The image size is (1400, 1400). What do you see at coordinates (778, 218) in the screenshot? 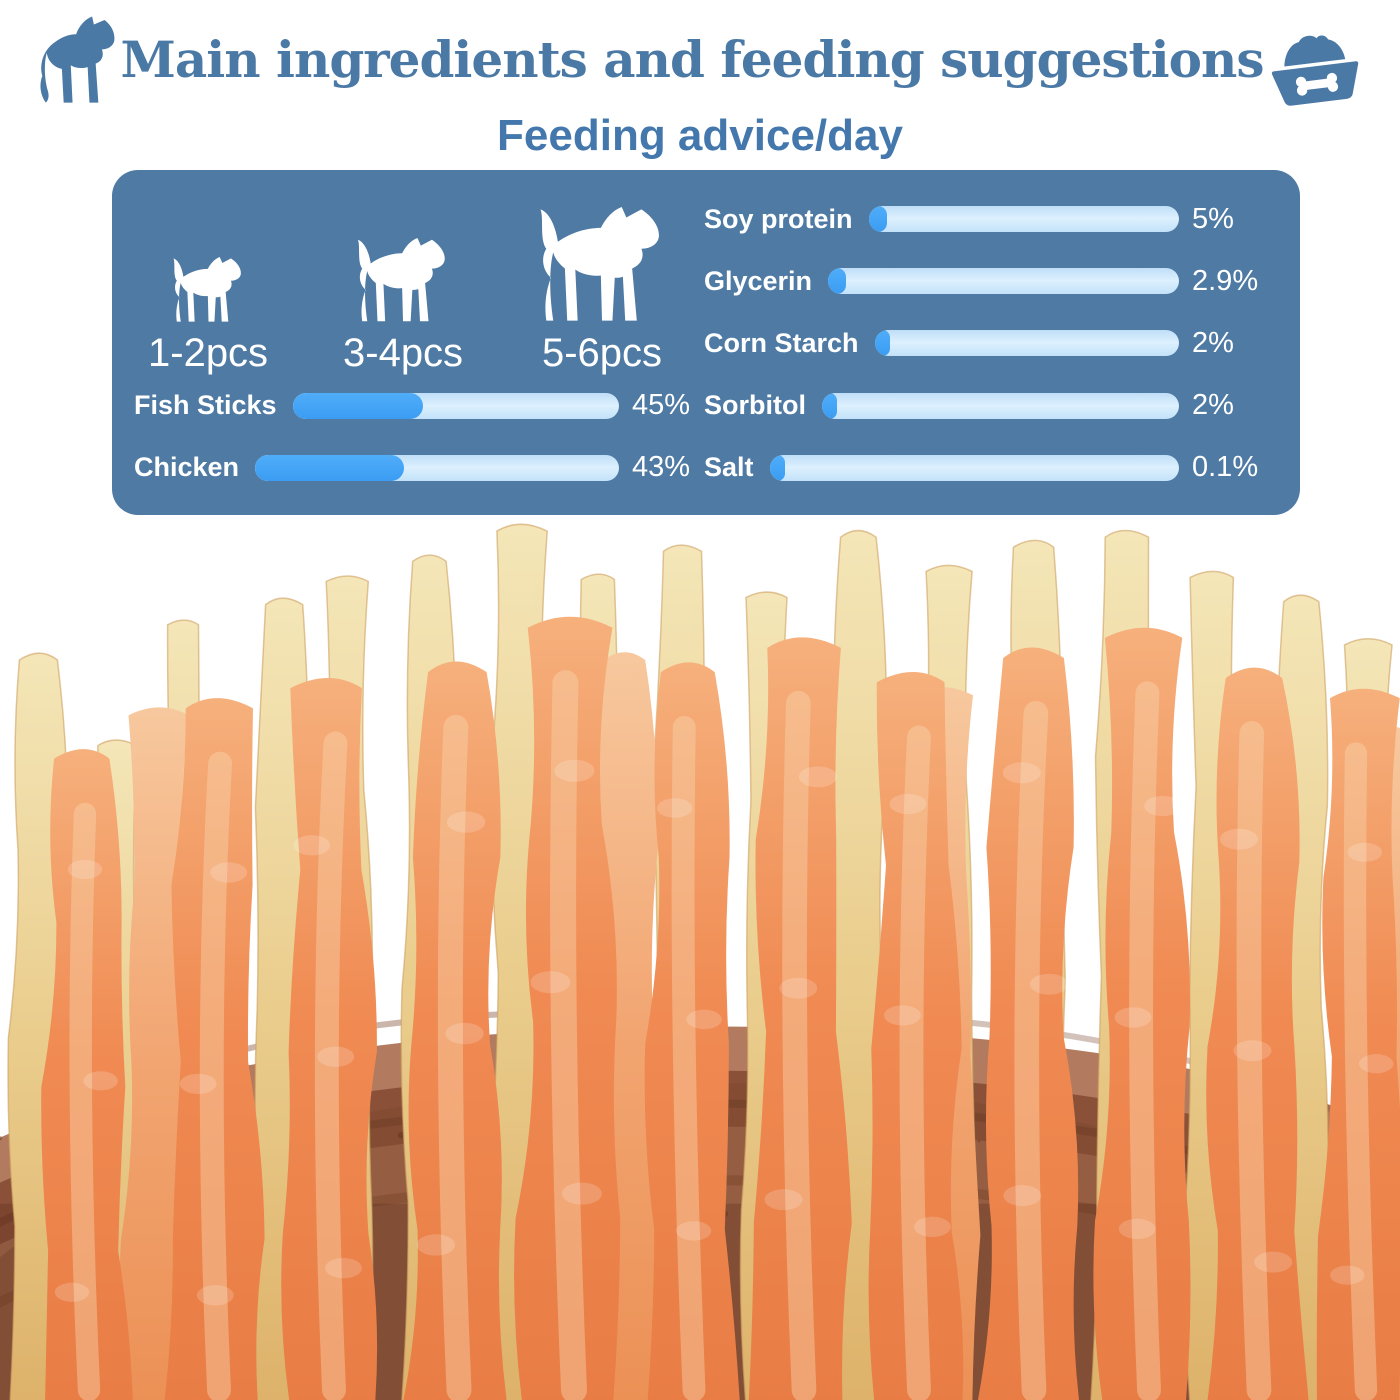
I see `ingredient-label: Soy protein` at bounding box center [778, 218].